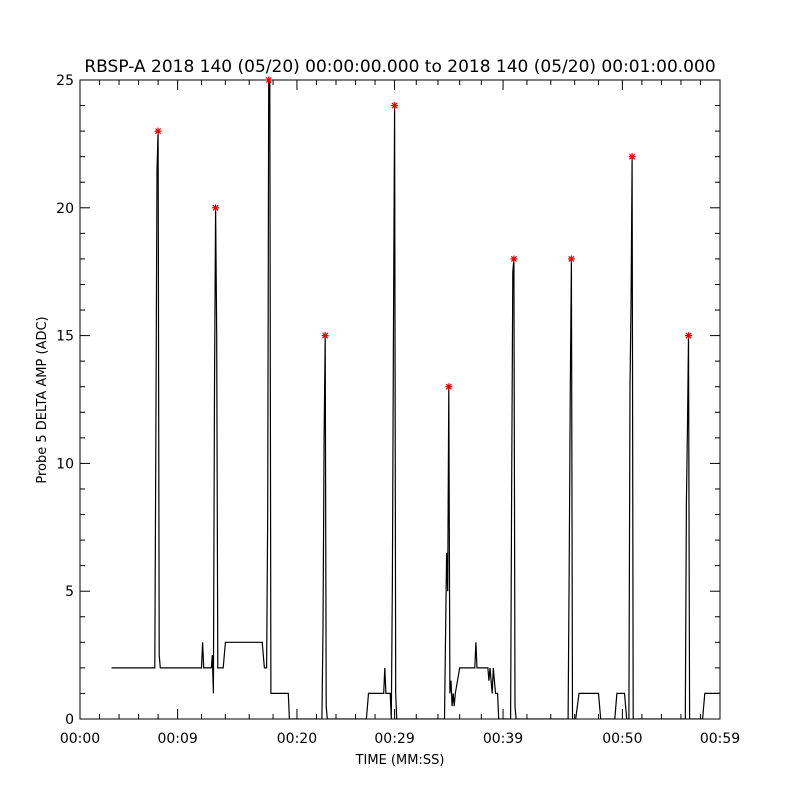 The image size is (800, 800). What do you see at coordinates (297, 739) in the screenshot?
I see `x-tick-label: 00:20` at bounding box center [297, 739].